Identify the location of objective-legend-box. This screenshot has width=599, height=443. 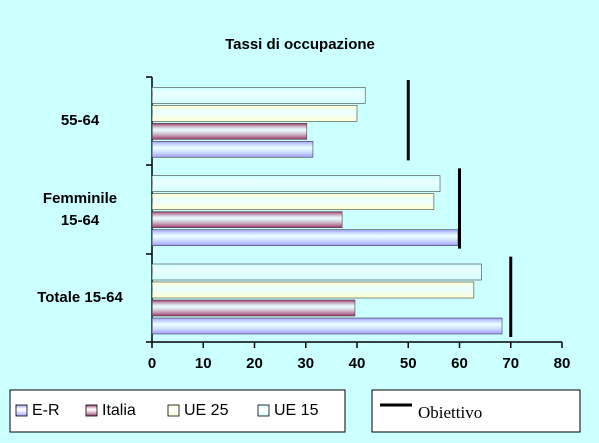
(476, 411).